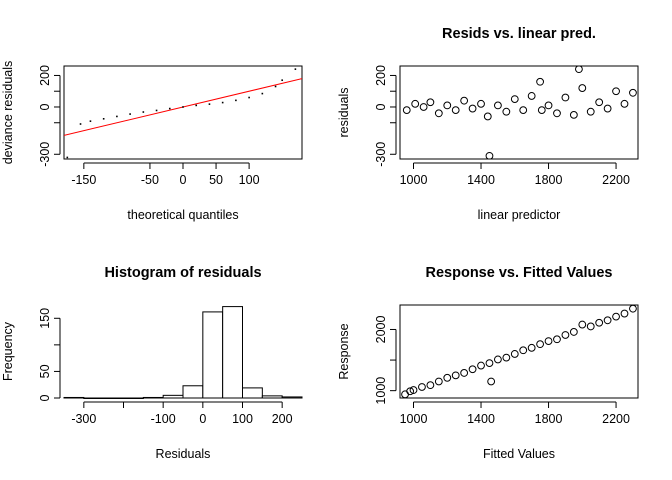  I want to click on x-tick-label: 200, so click(282, 419).